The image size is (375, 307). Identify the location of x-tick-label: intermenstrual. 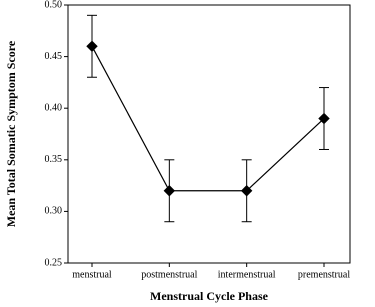
(247, 274).